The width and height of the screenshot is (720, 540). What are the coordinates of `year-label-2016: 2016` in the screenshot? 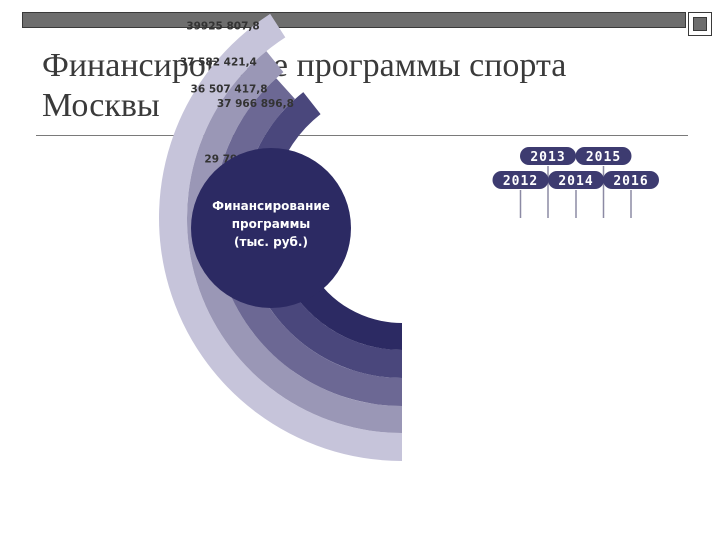 It's located at (630, 181).